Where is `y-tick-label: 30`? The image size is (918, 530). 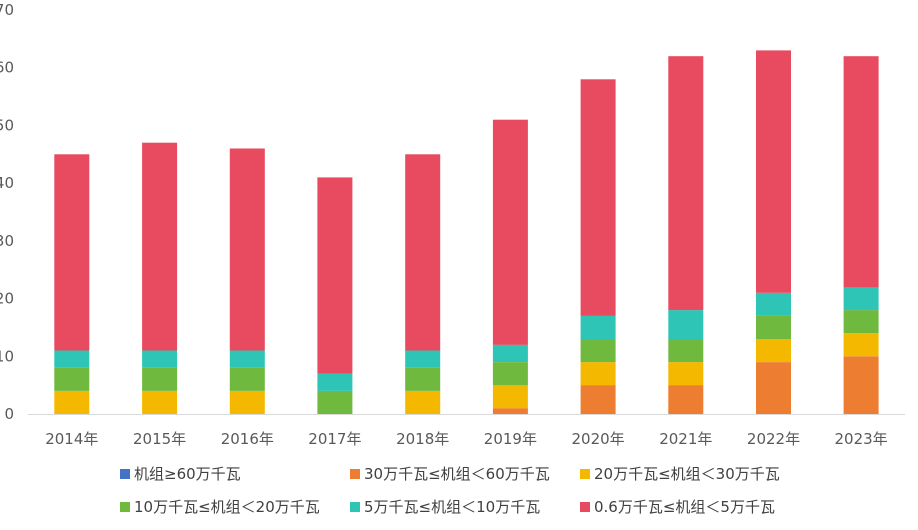 y-tick-label: 30 is located at coordinates (7, 241).